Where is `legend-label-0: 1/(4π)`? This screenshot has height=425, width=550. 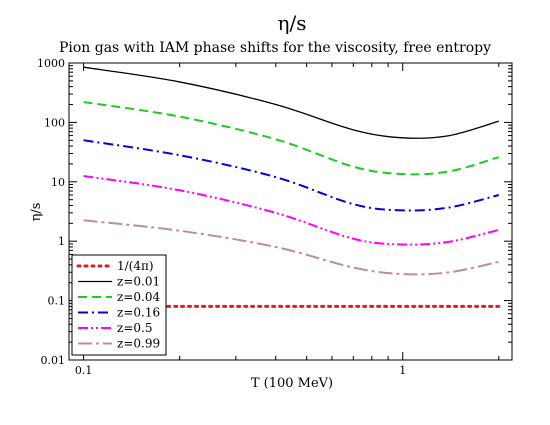
legend-label-0: 1/(4π) is located at coordinates (135, 266).